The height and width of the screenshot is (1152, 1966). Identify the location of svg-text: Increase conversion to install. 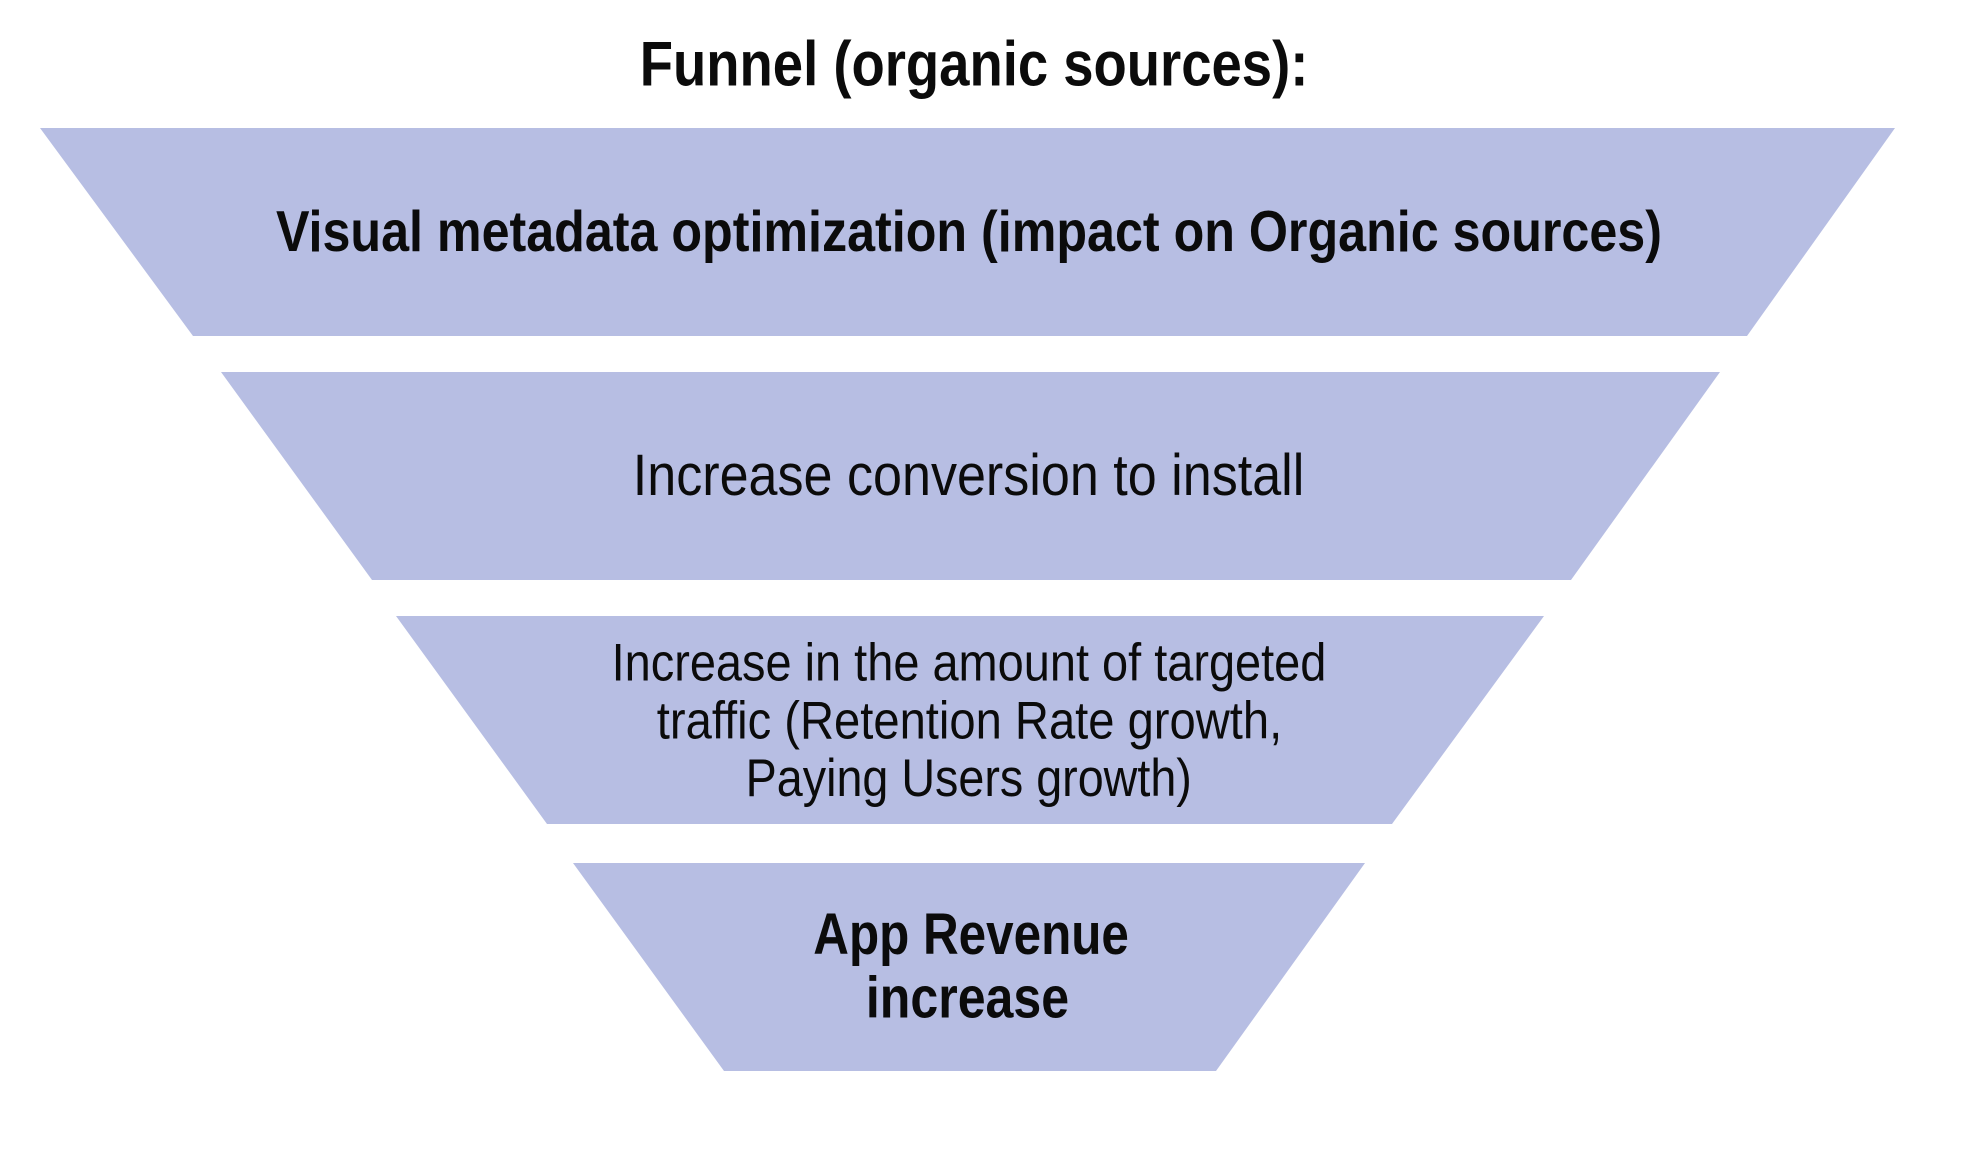
(969, 475).